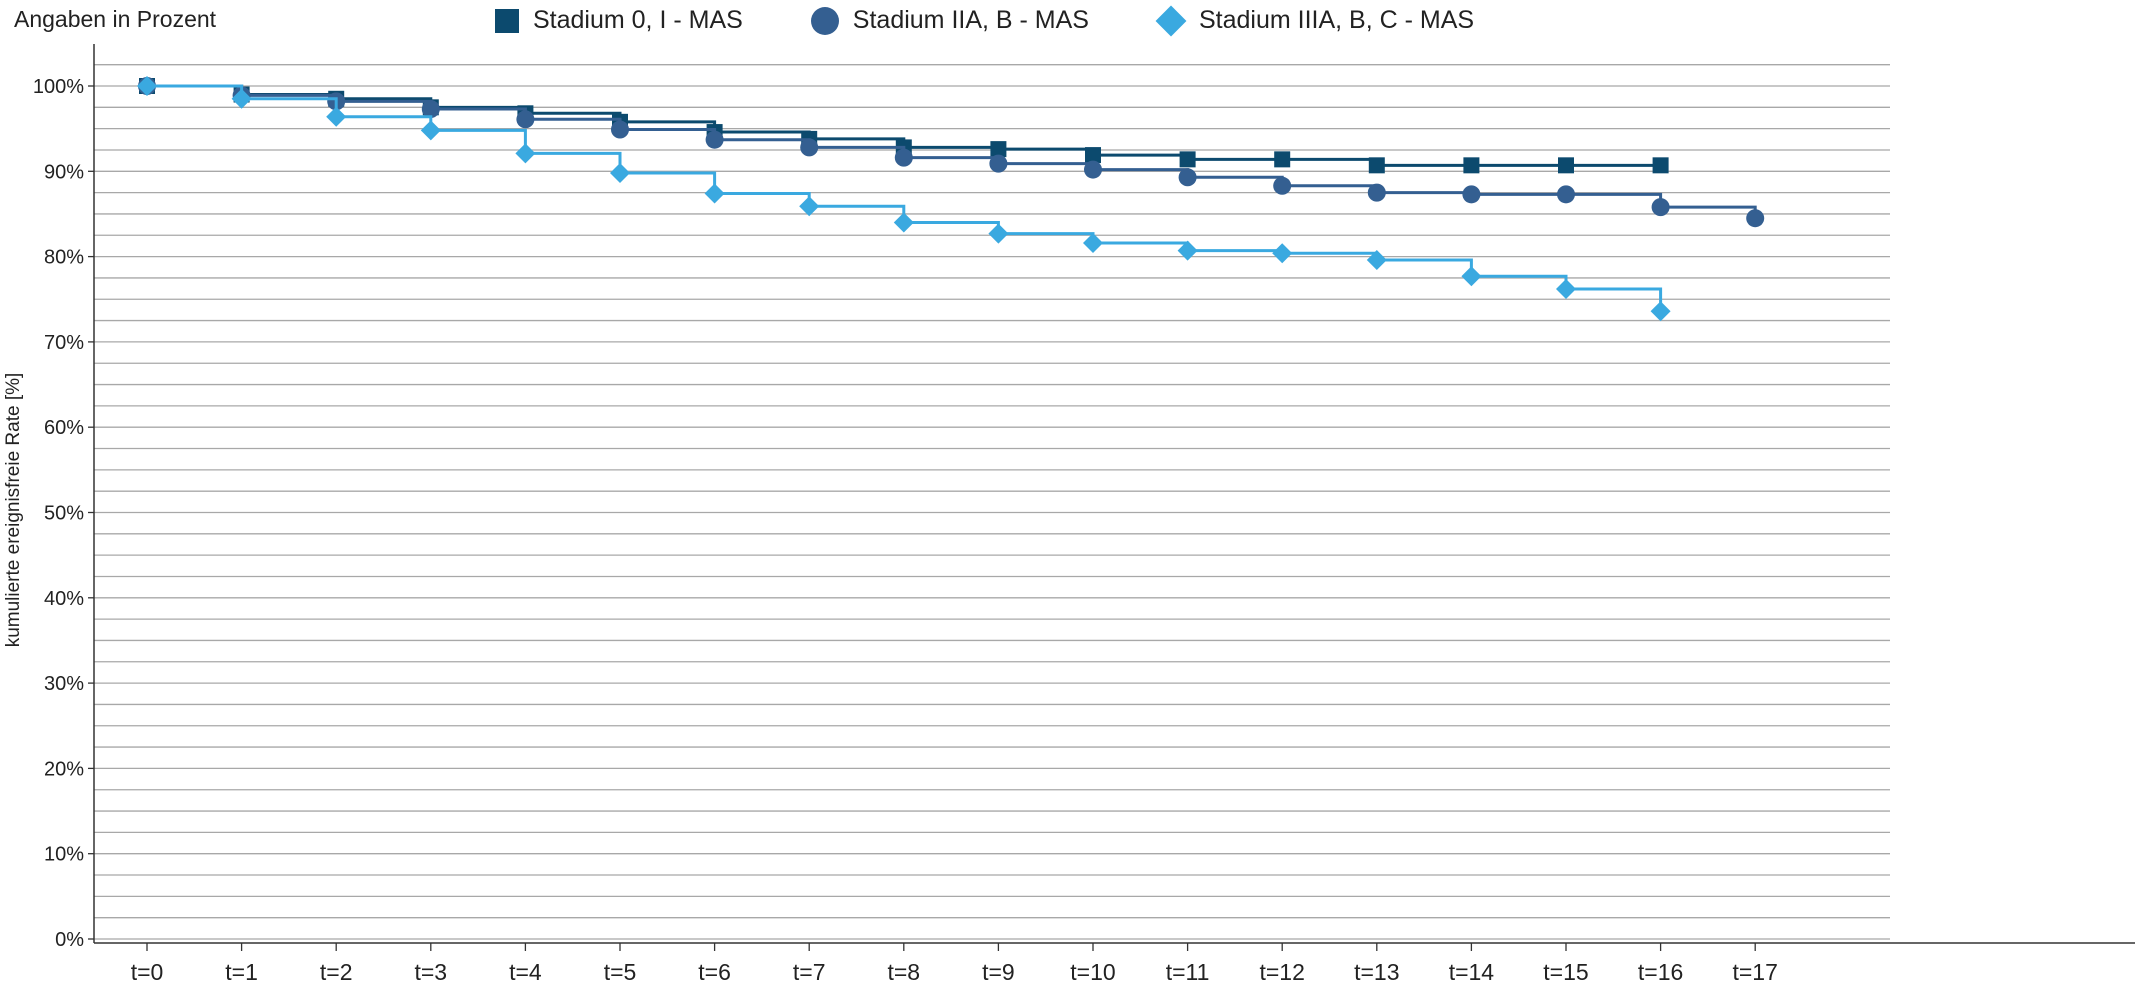  Describe the element at coordinates (1472, 972) in the screenshot. I see `x-tick-label: t=14` at that location.